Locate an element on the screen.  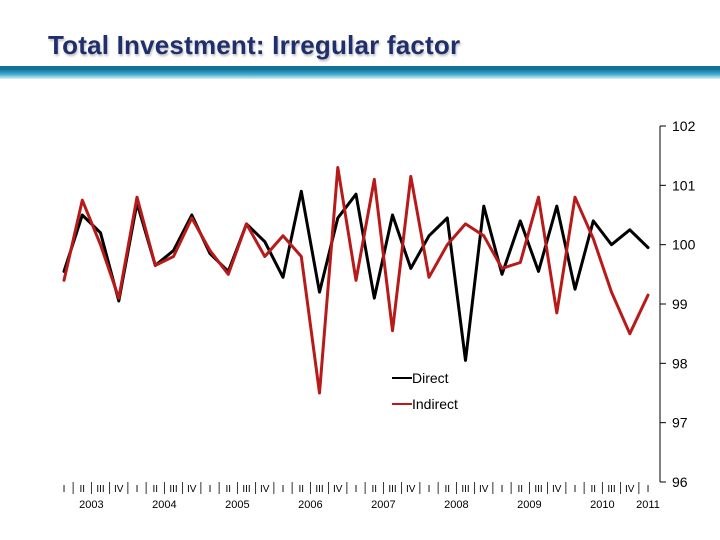
year-label: 2005 is located at coordinates (237, 505).